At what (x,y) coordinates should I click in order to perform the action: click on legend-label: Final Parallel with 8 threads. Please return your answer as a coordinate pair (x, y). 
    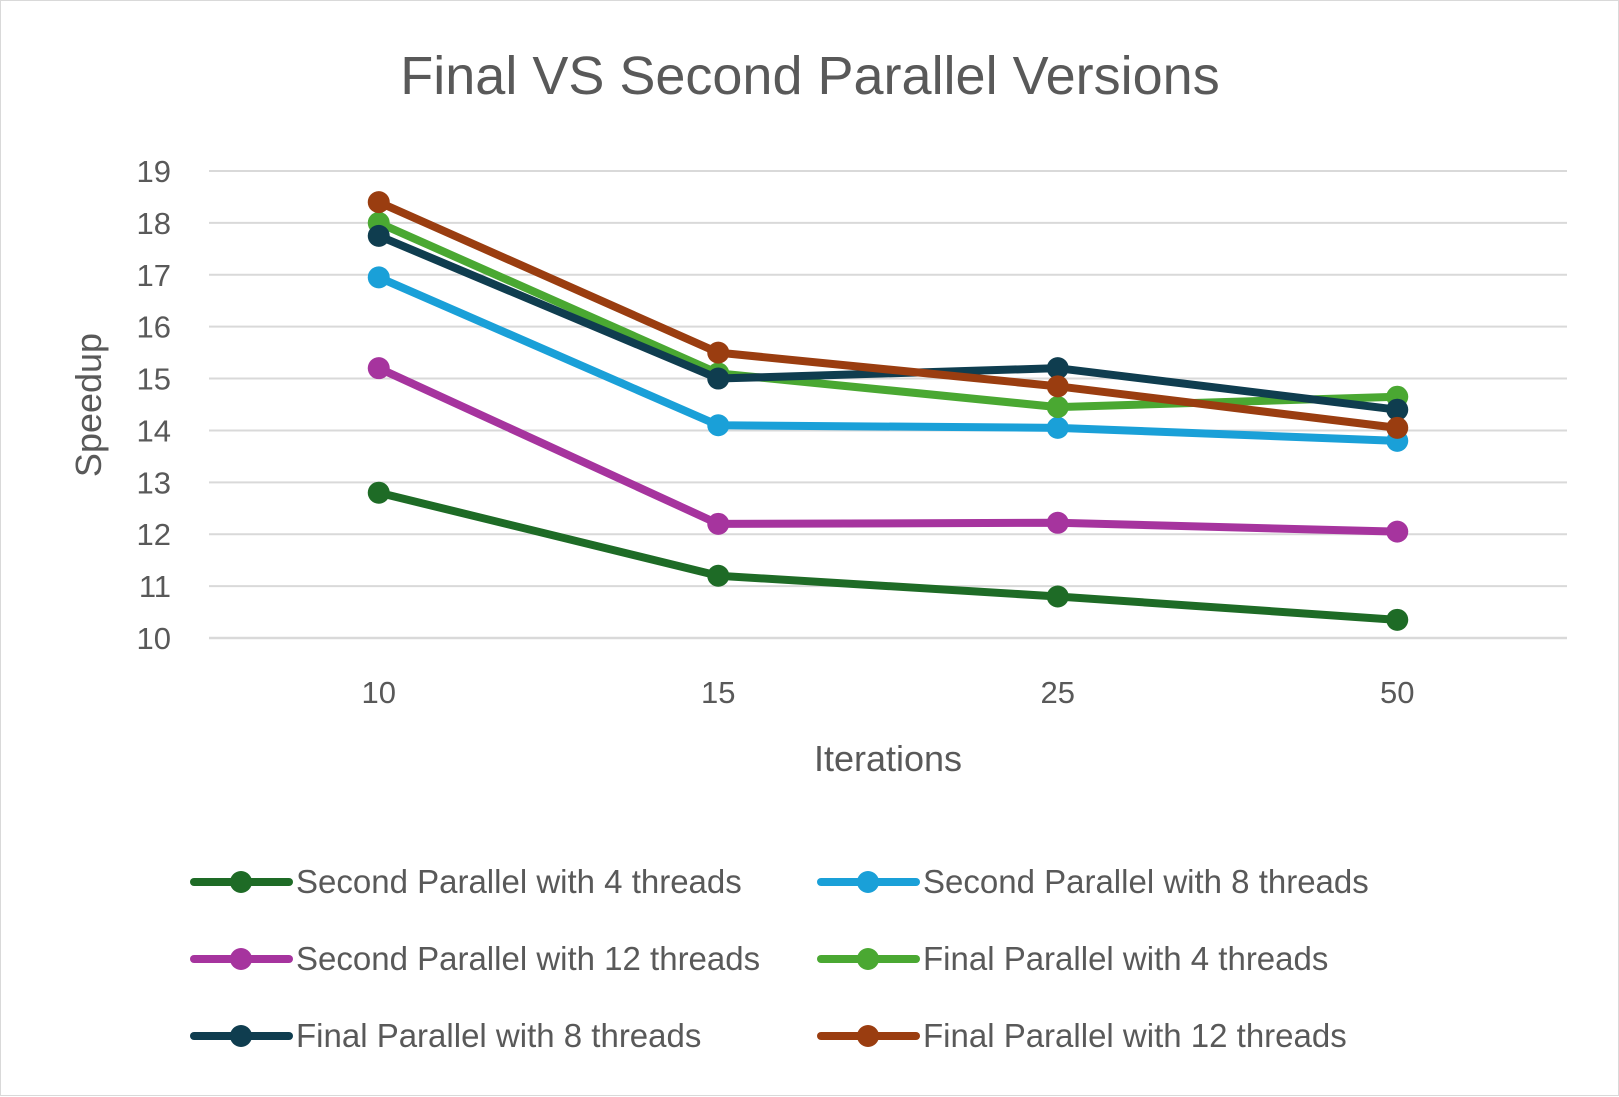
    Looking at the image, I should click on (498, 1035).